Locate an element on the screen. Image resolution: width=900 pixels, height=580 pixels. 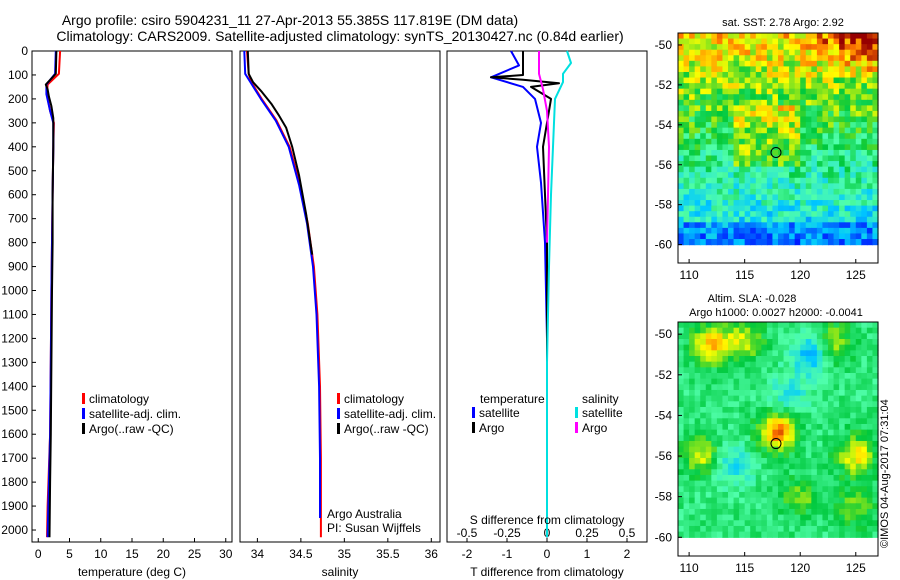
depth-tick-label: 100 is located at coordinates (18, 75).